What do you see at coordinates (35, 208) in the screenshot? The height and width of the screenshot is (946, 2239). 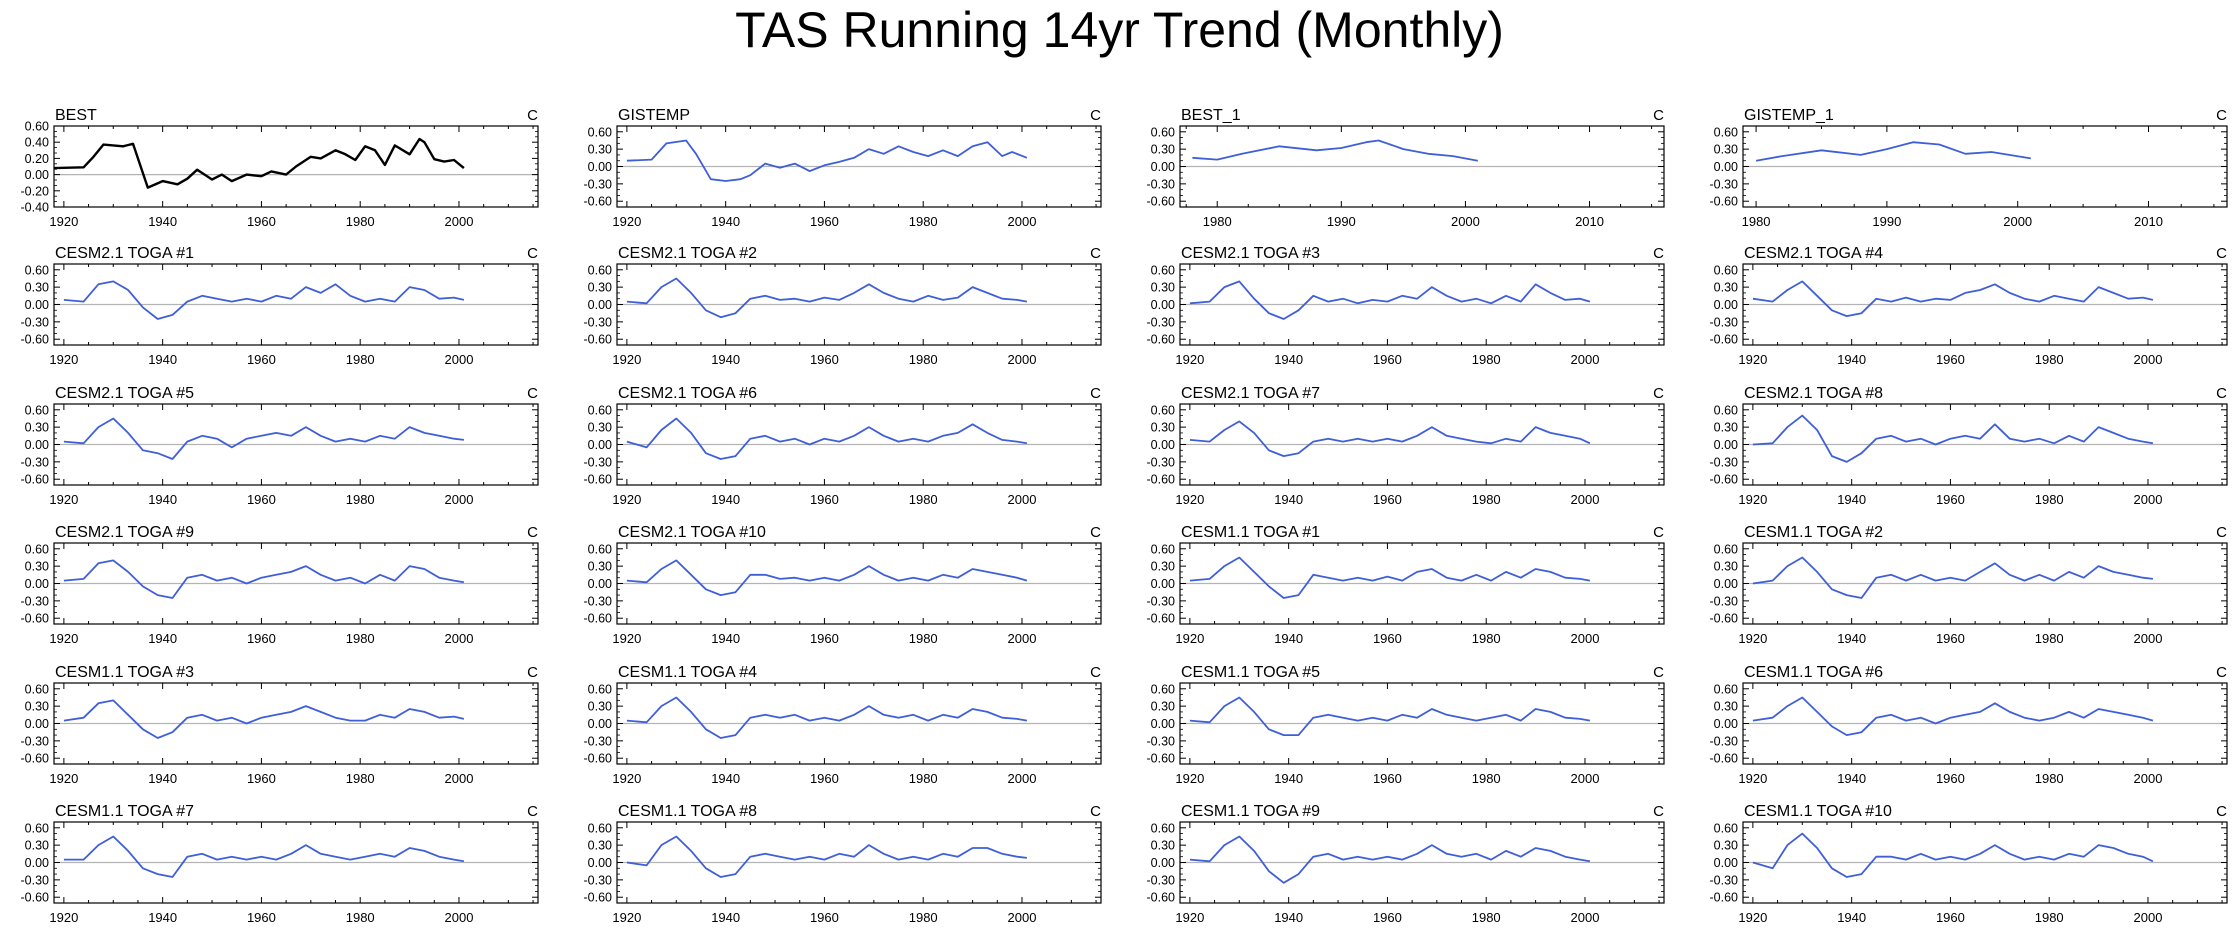 I see `y-tick-label: -0.40` at bounding box center [35, 208].